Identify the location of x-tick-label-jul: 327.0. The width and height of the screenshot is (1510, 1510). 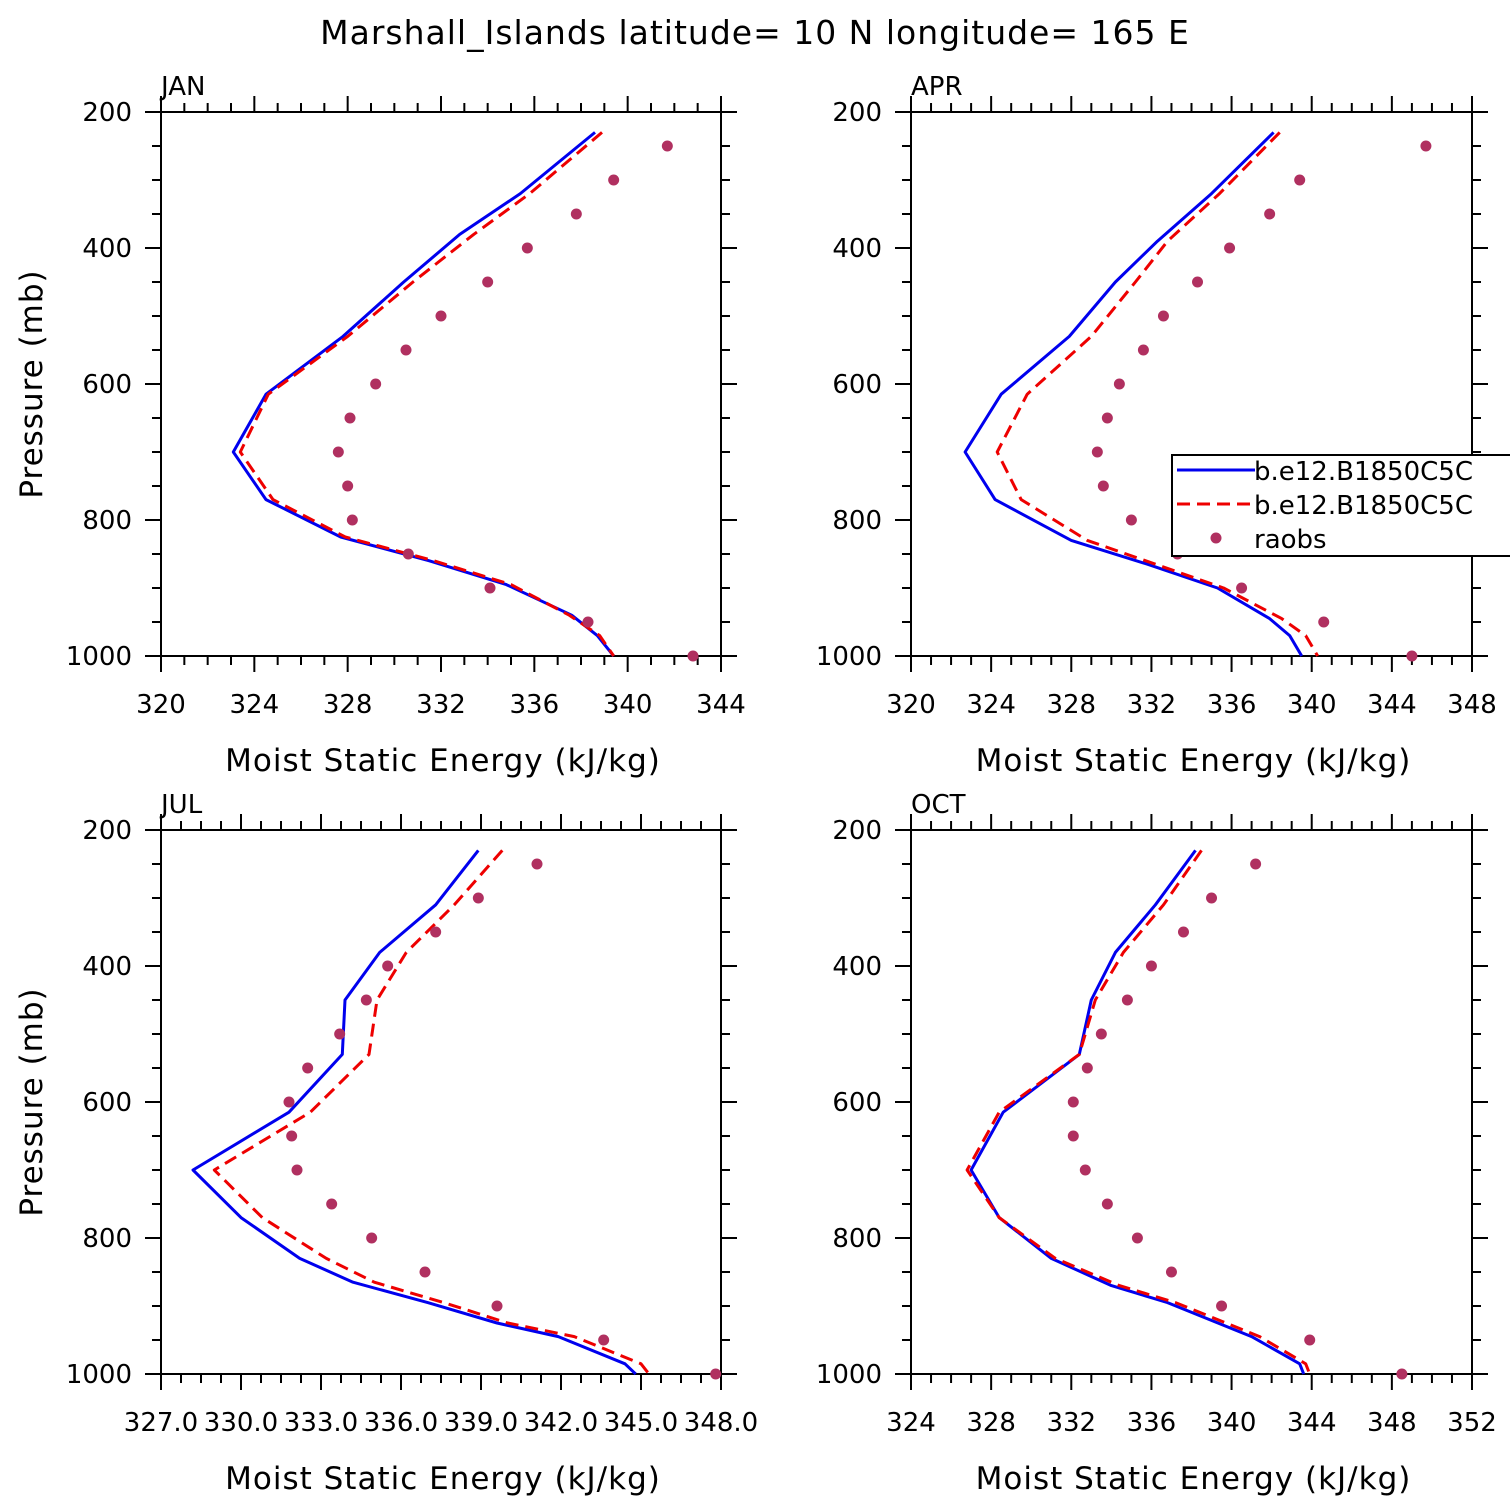
(161, 1423).